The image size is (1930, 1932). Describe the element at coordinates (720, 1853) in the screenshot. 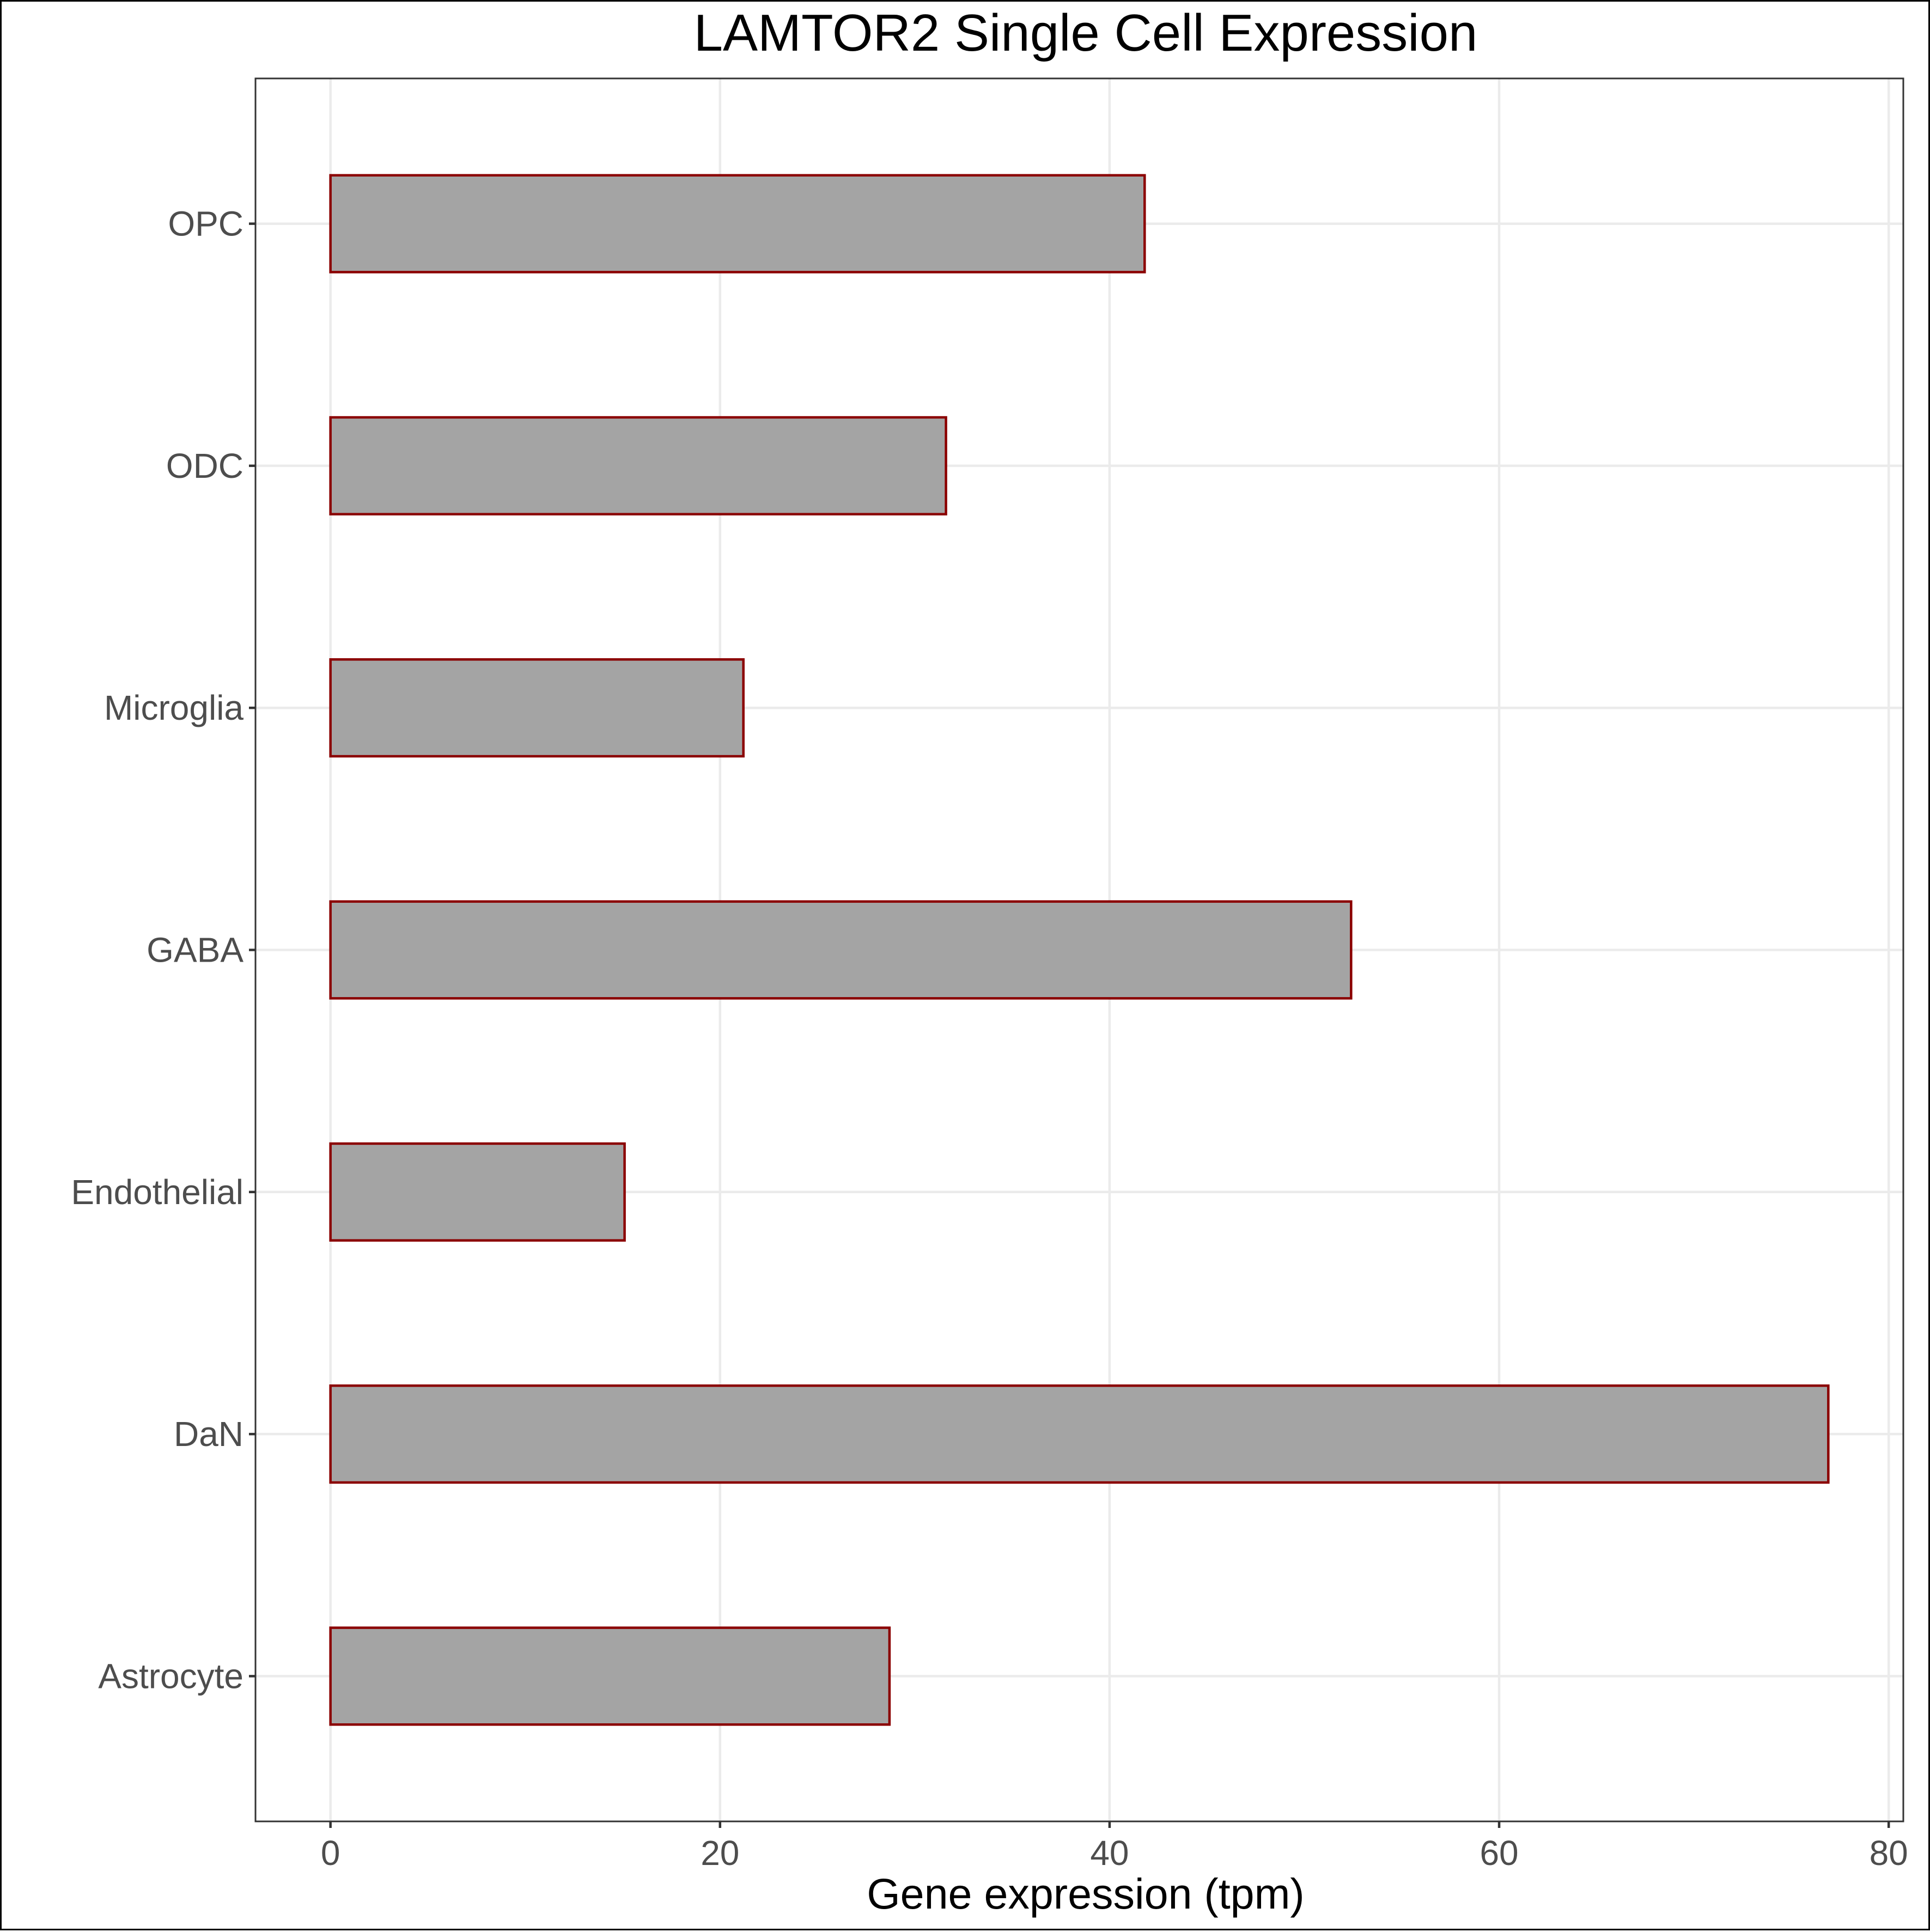

I see `x-tick-label-20: 20` at that location.